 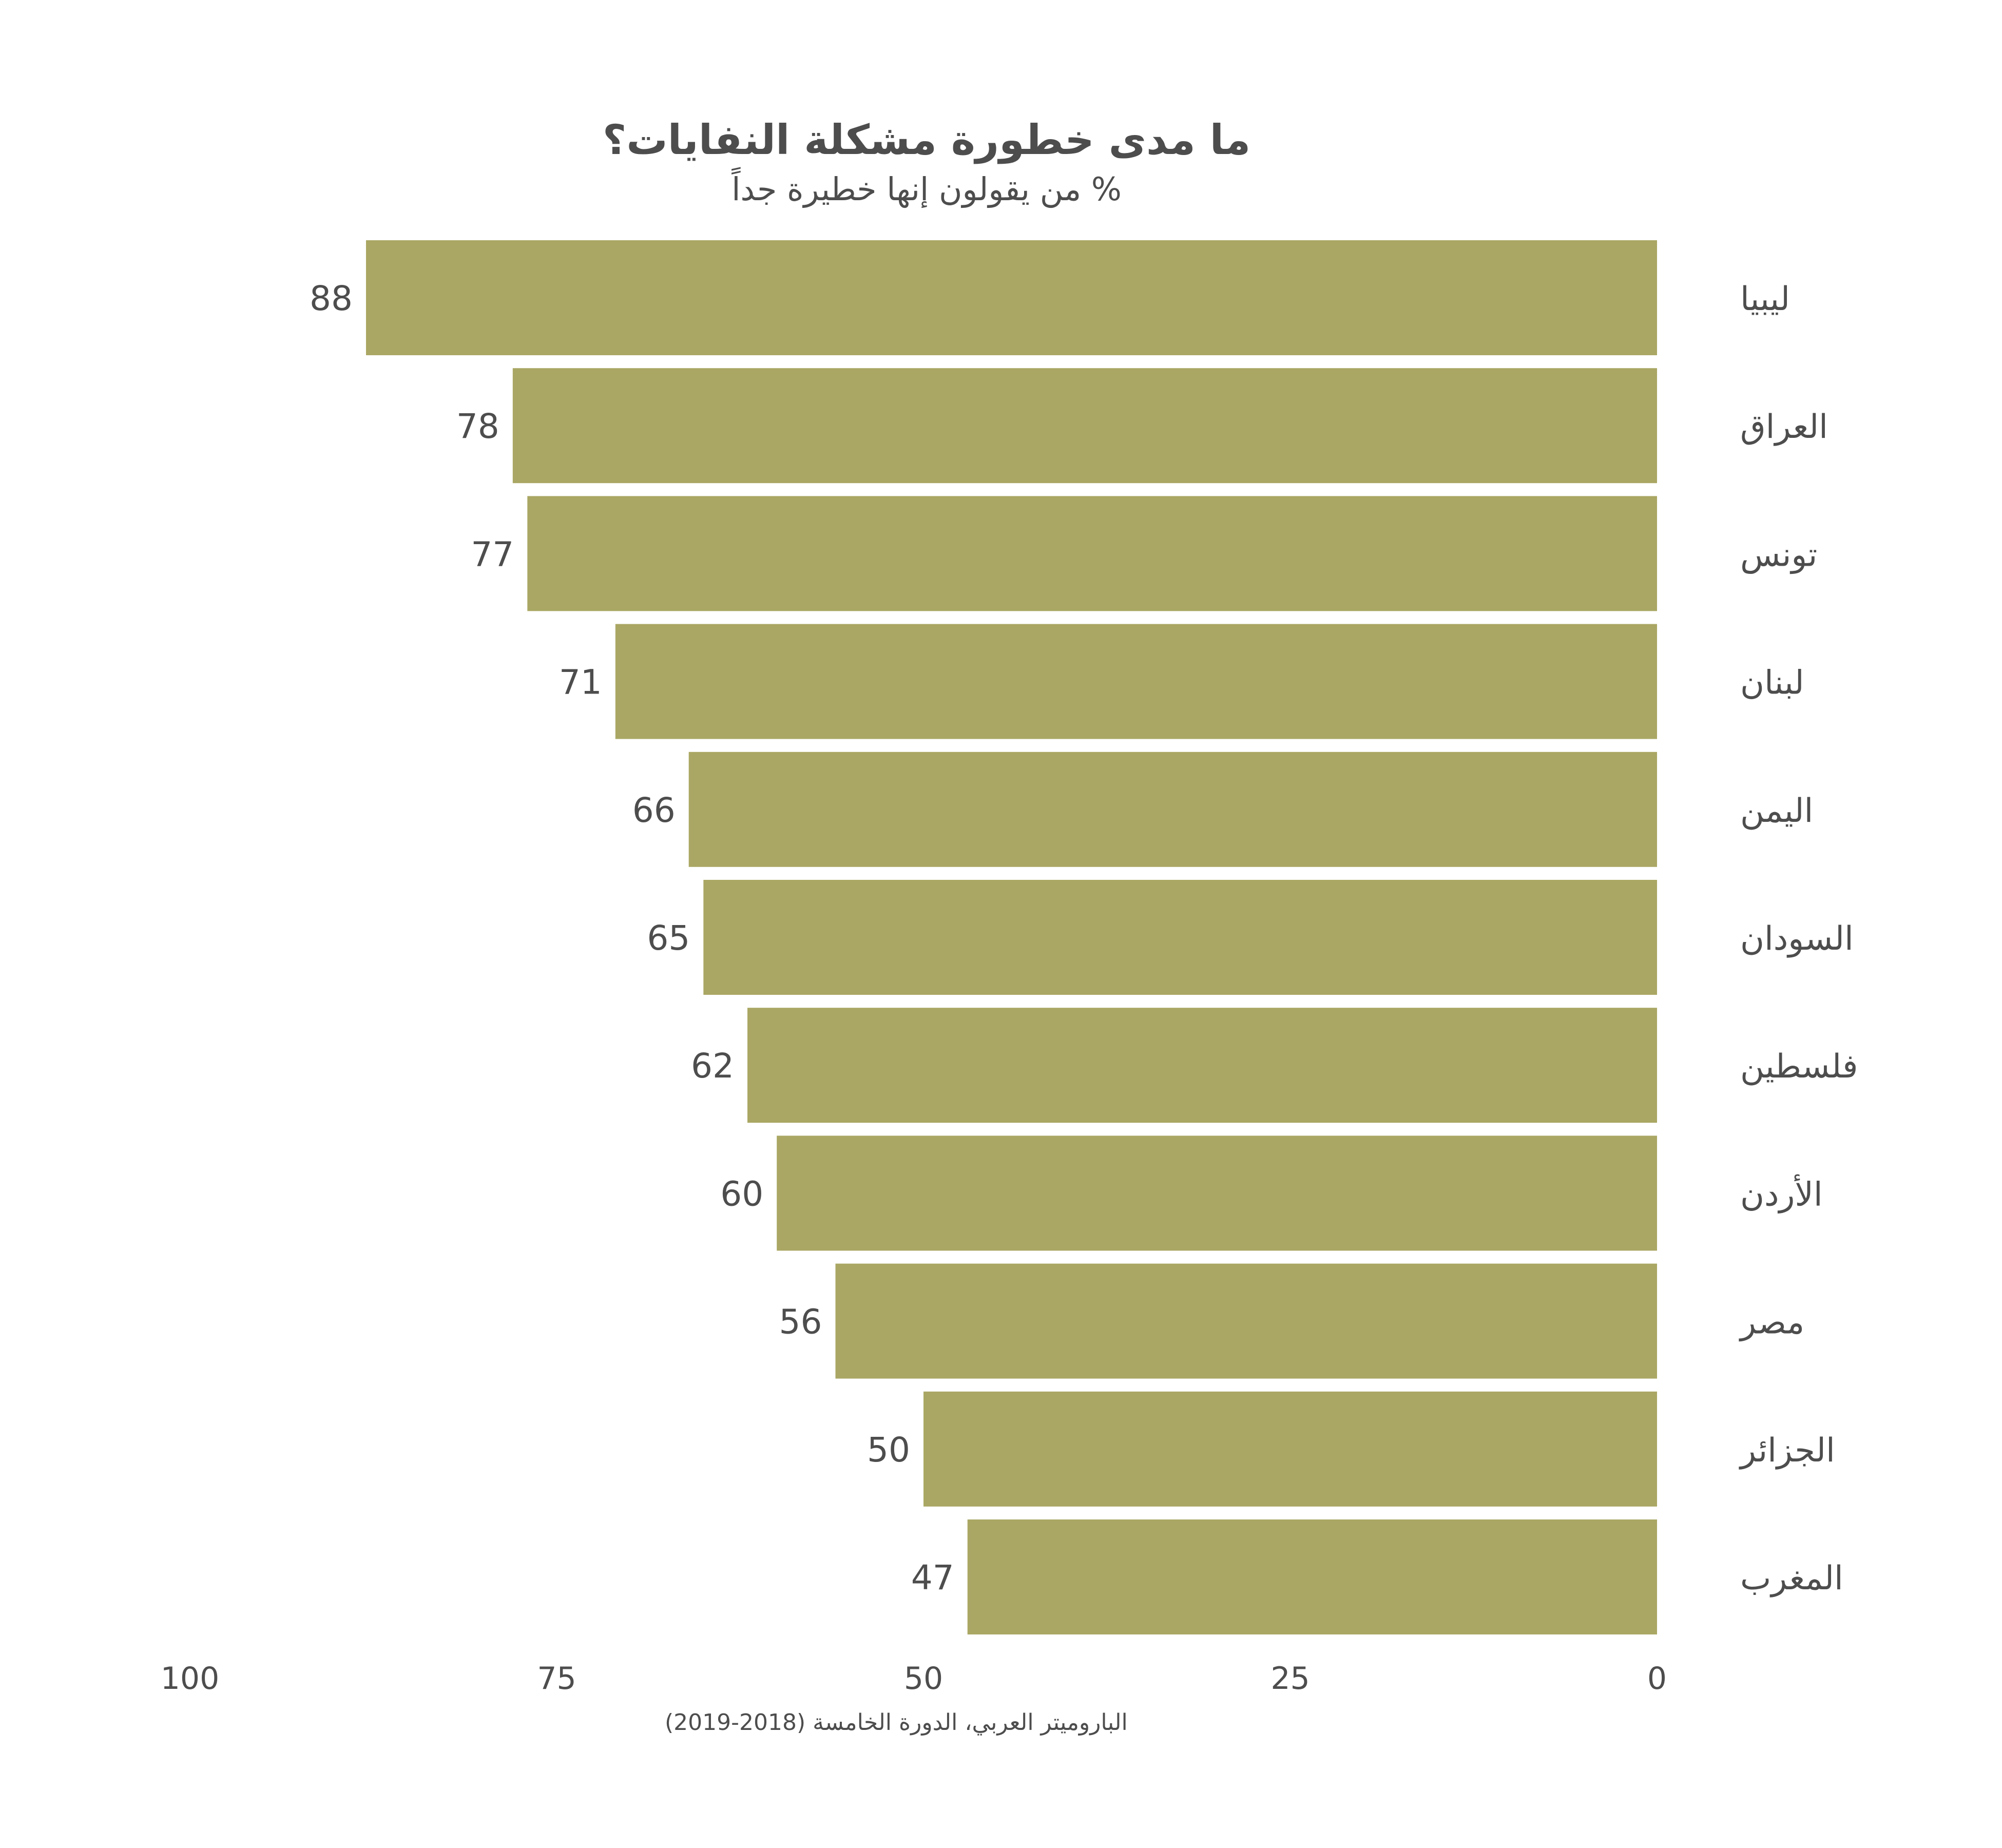 I want to click on value-label-10: 47, so click(x=932, y=1577).